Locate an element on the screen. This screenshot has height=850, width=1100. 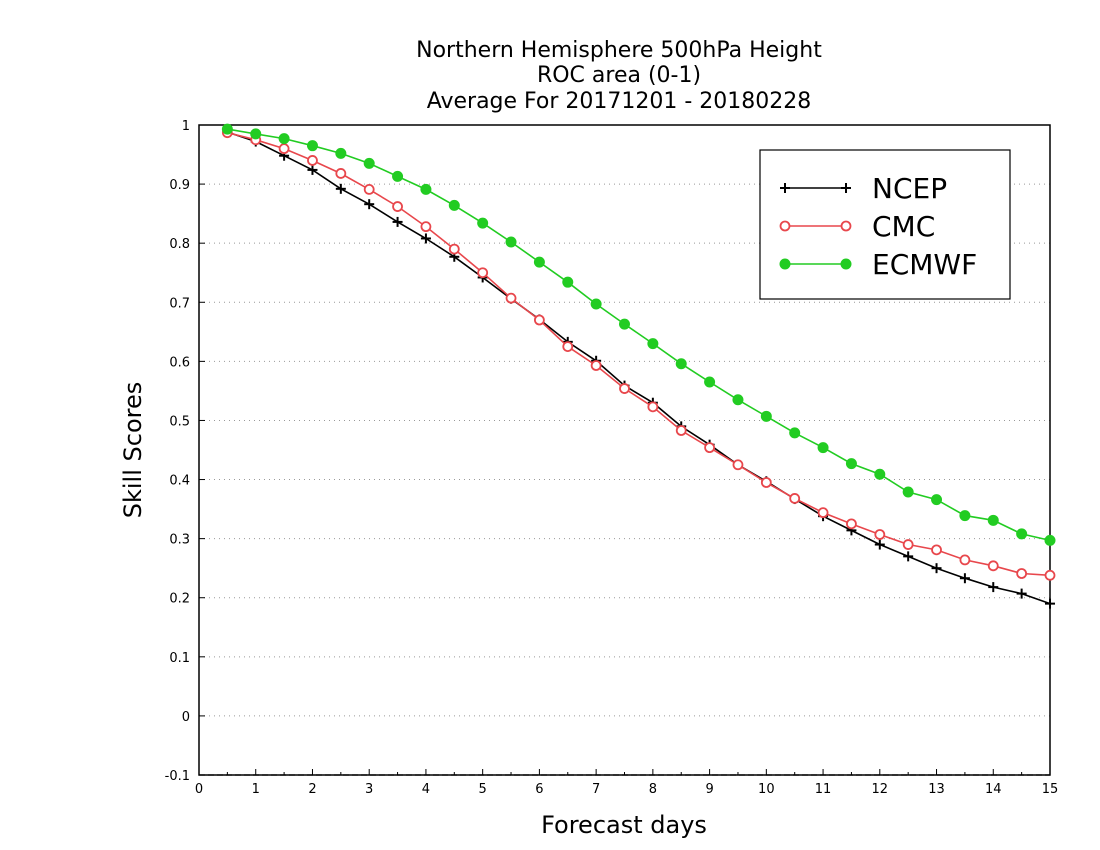
x-tick-label-8: 8 is located at coordinates (653, 789).